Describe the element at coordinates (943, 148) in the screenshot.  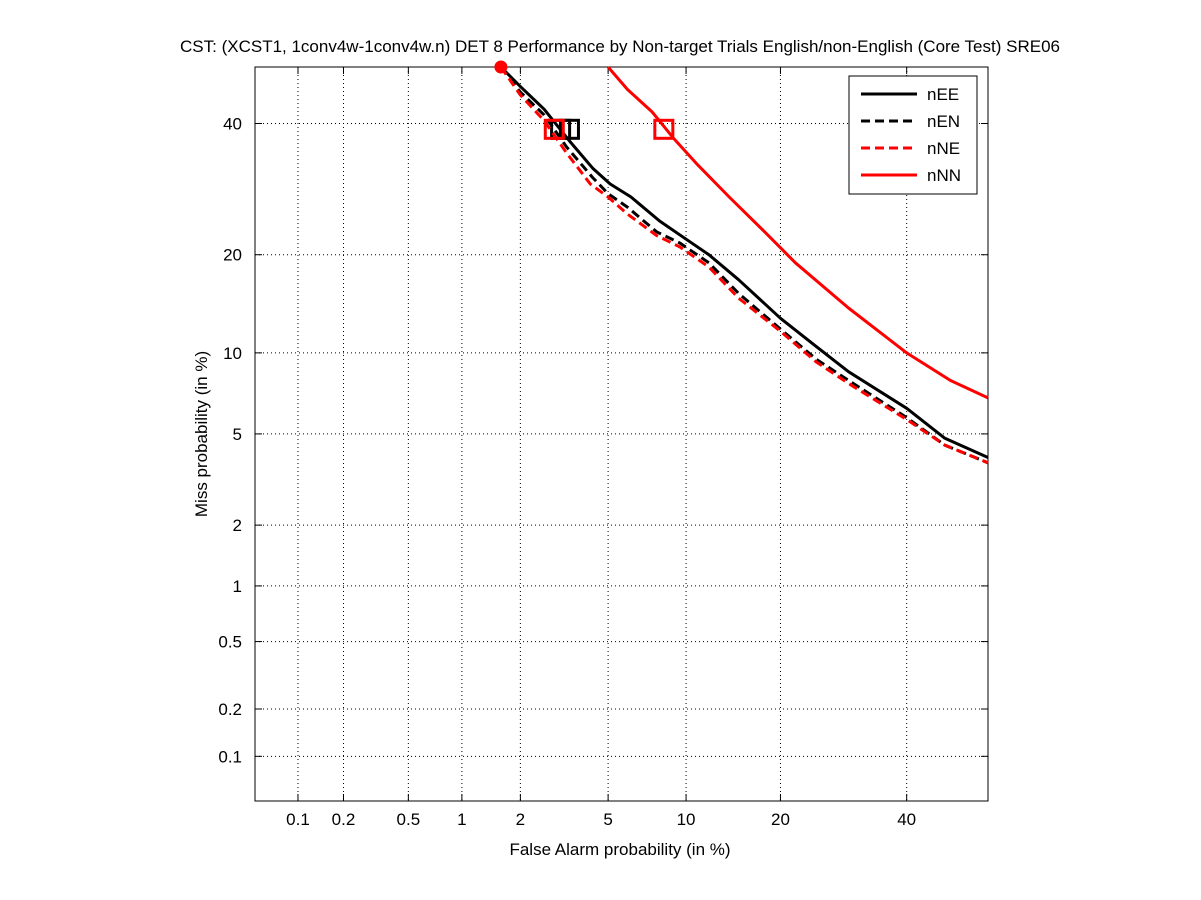
I see `legend-label-nne: nNE` at that location.